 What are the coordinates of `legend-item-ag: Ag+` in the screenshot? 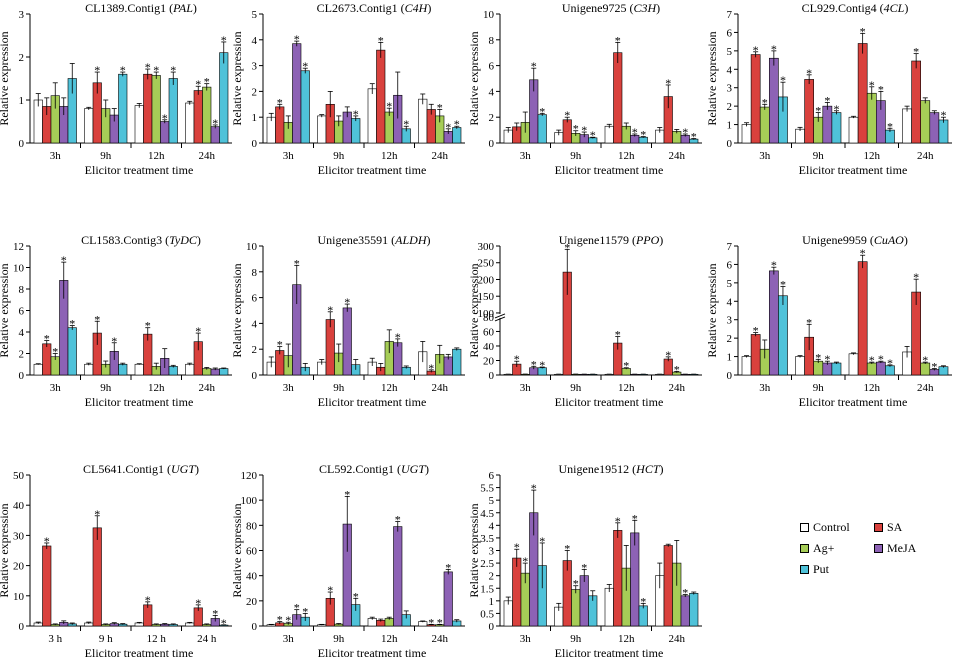 It's located at (817, 548).